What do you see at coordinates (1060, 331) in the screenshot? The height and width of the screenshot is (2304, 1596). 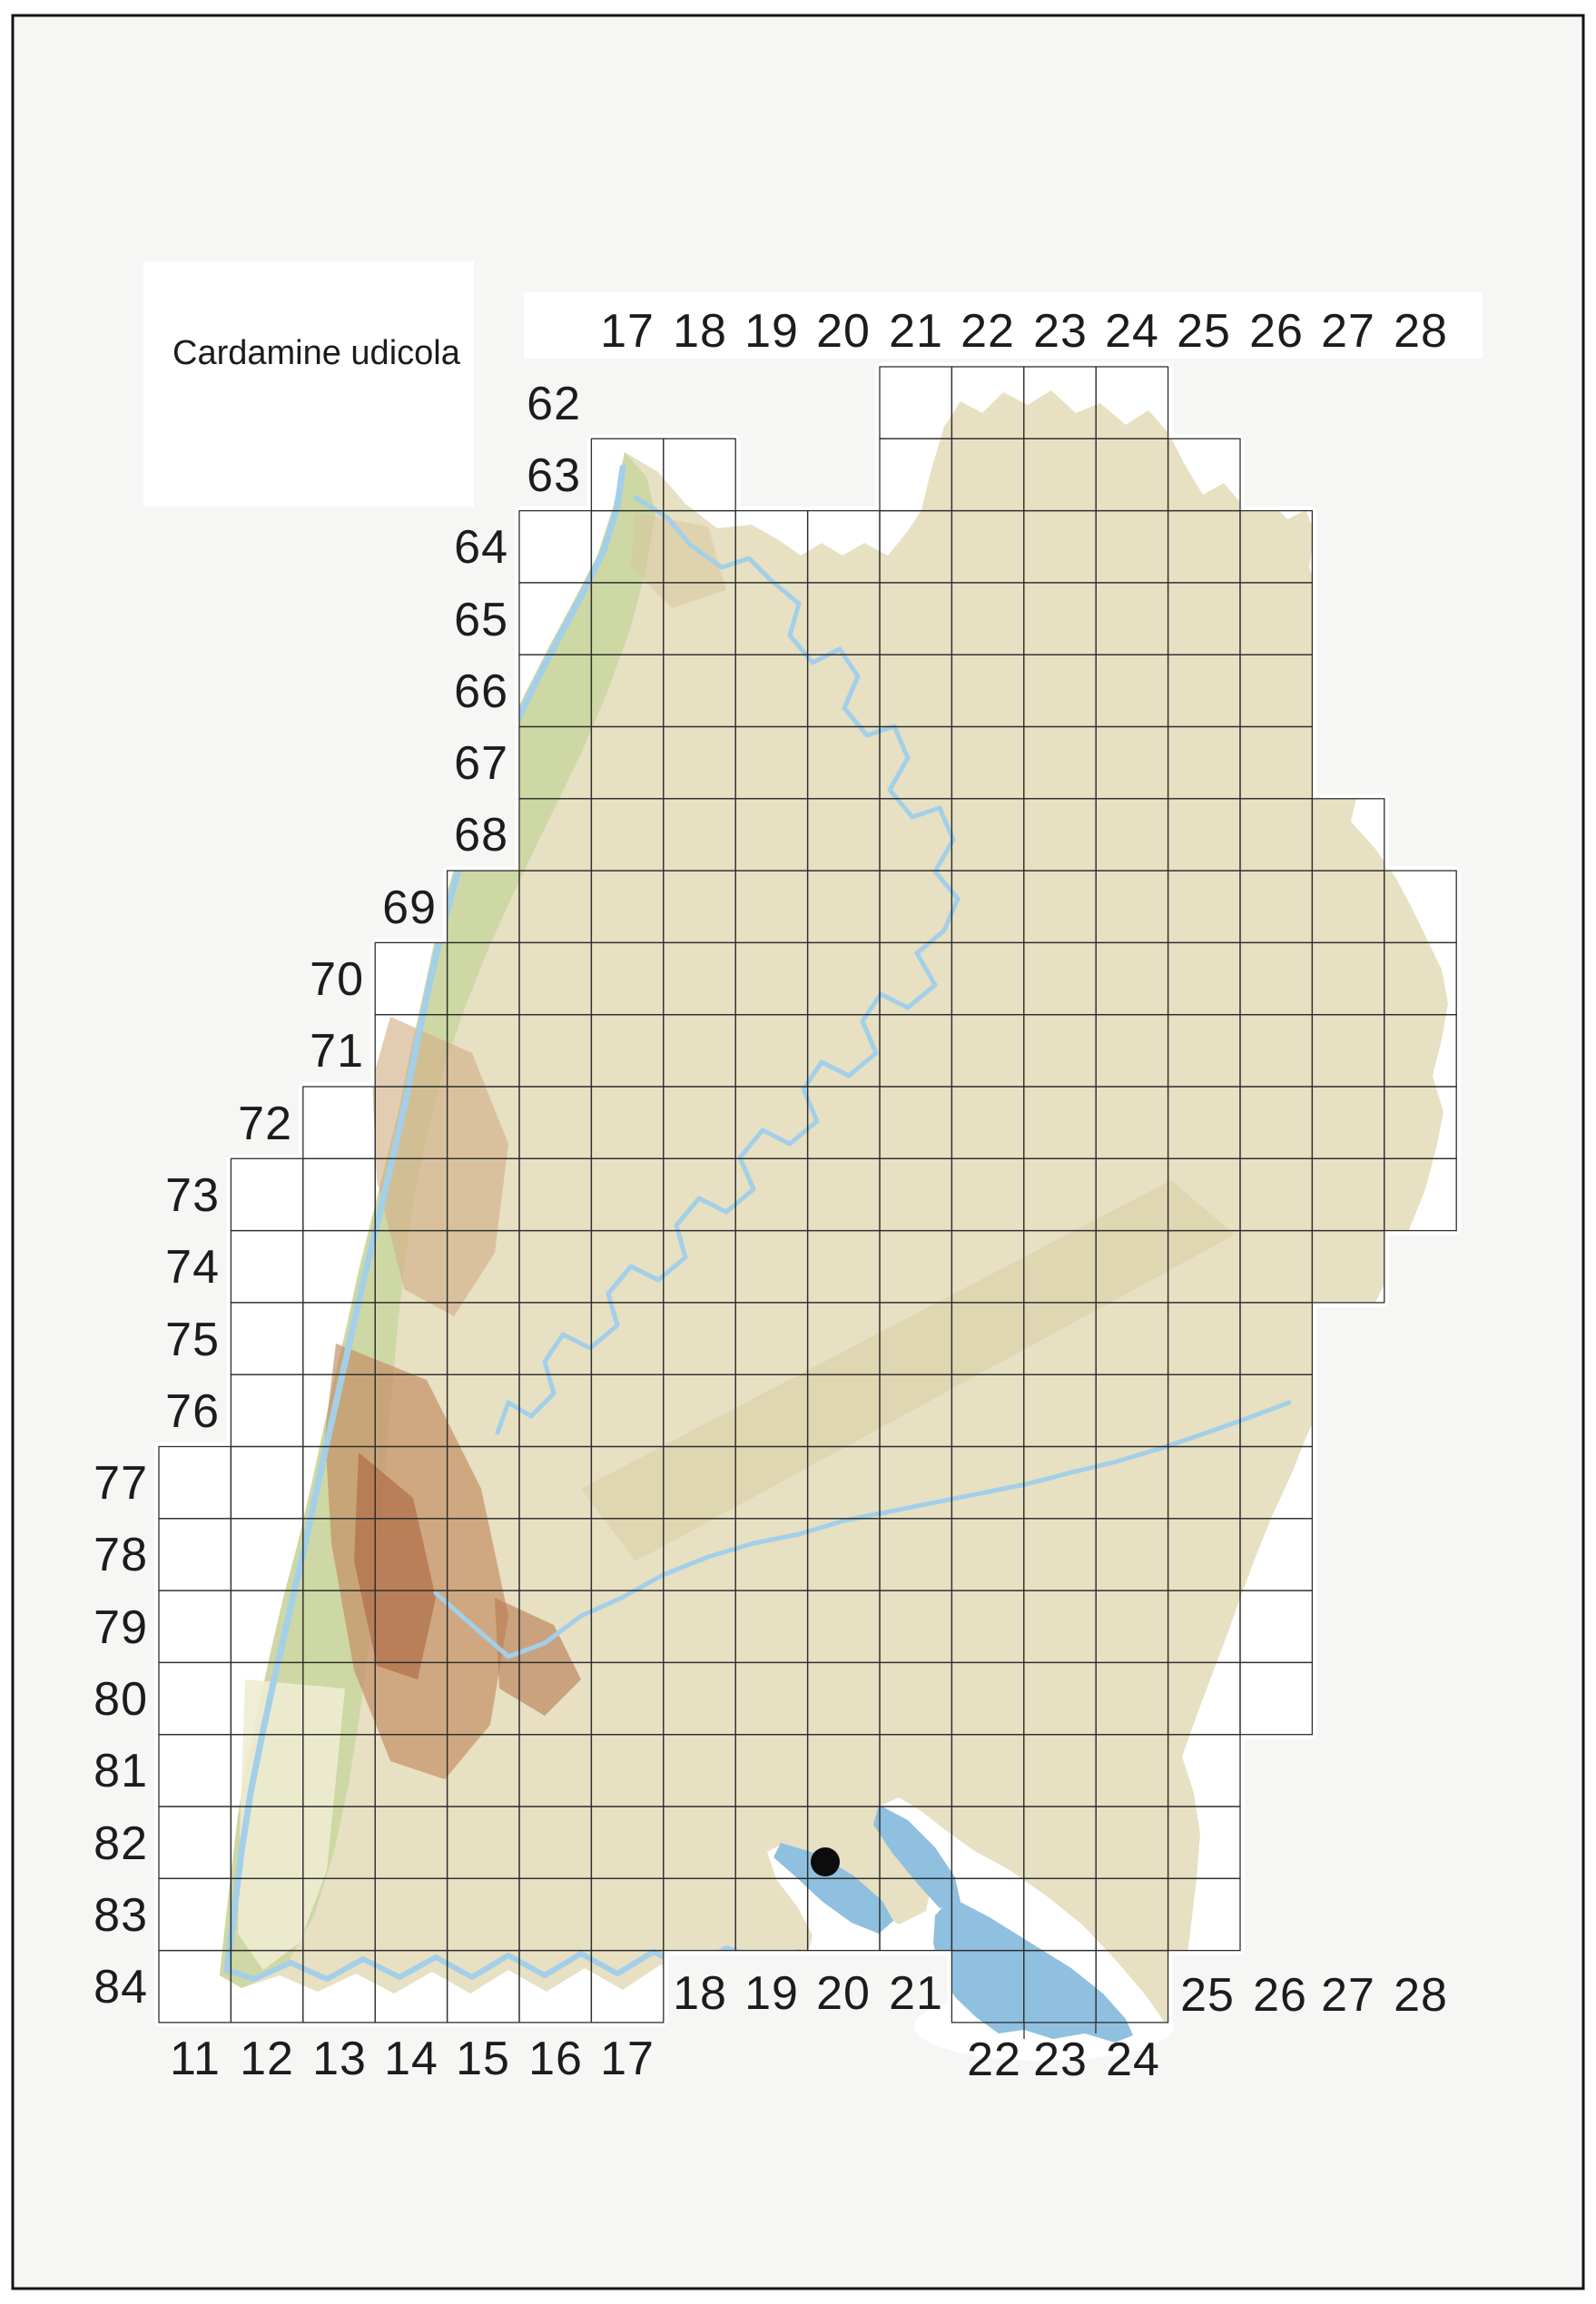 I see `col-label-top: 23` at bounding box center [1060, 331].